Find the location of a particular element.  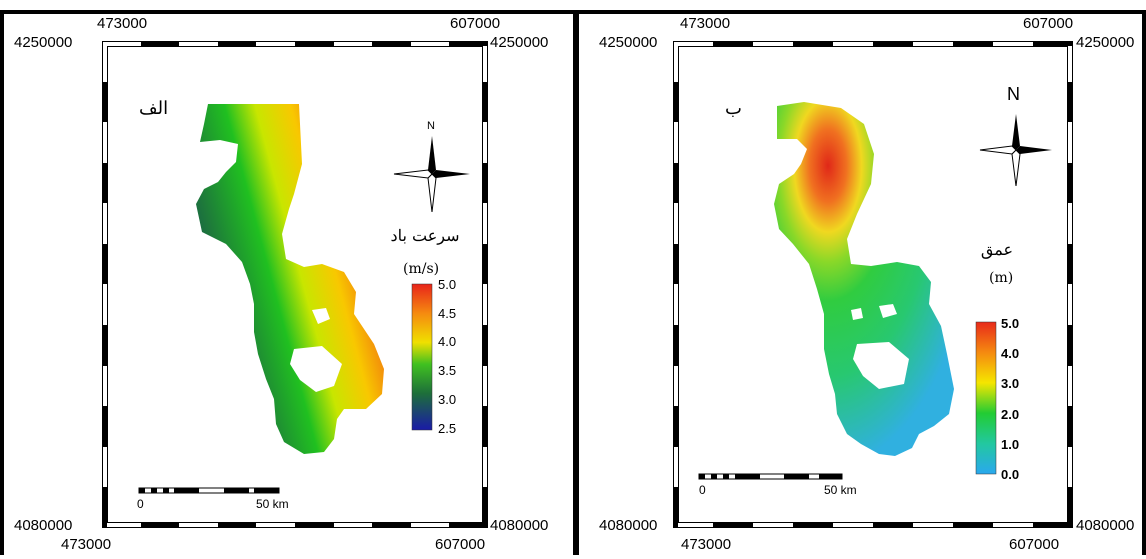

legend-tick: 1.0 is located at coordinates (1010, 444).